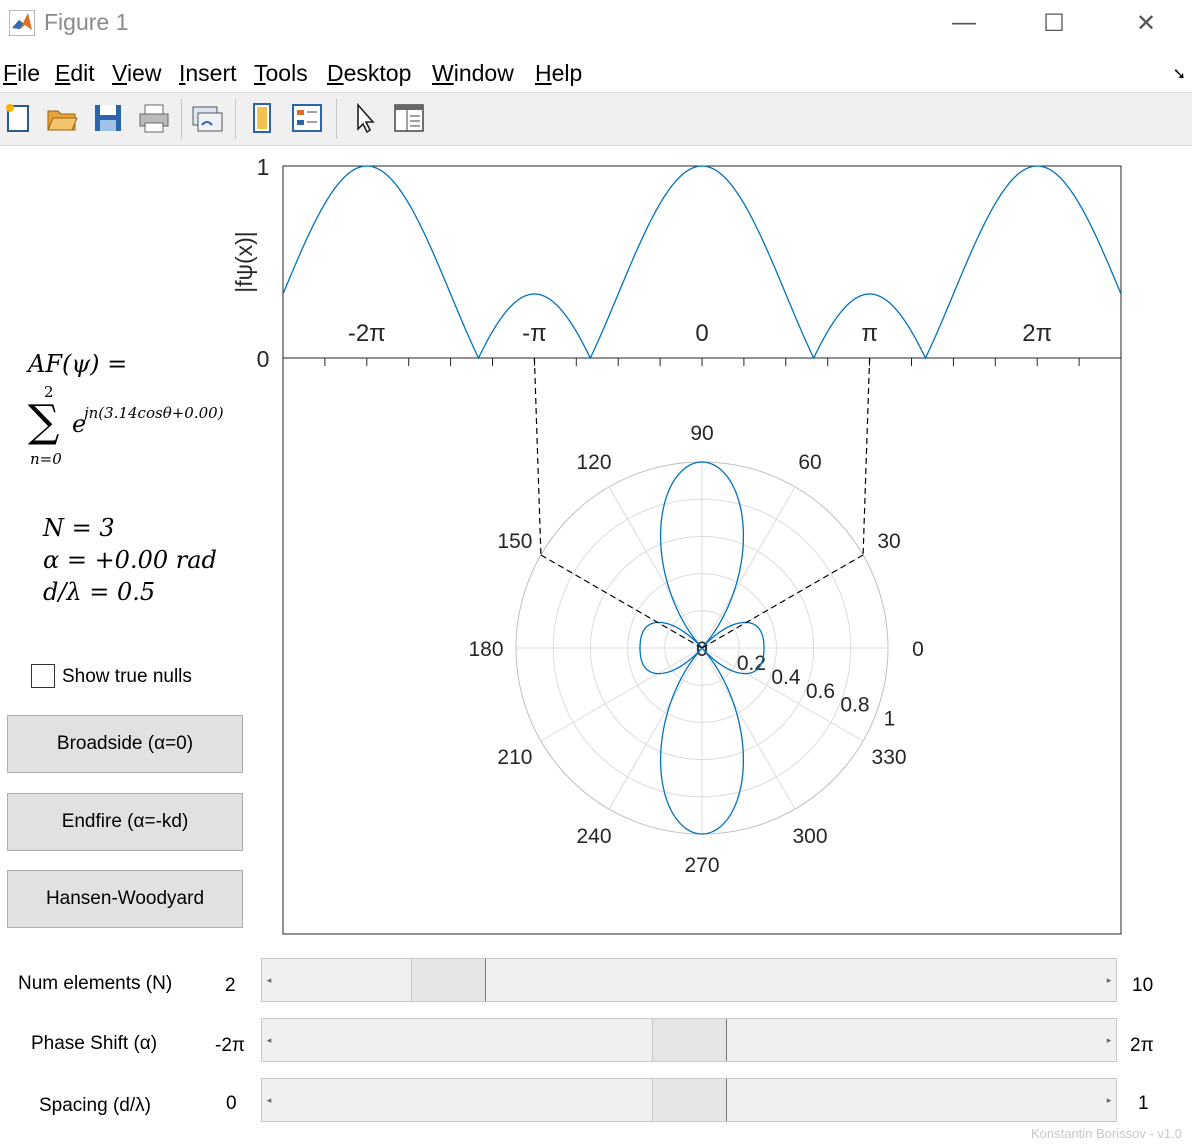 Image resolution: width=1192 pixels, height=1144 pixels. Describe the element at coordinates (281, 73) in the screenshot. I see `menu-tools: Tools` at that location.